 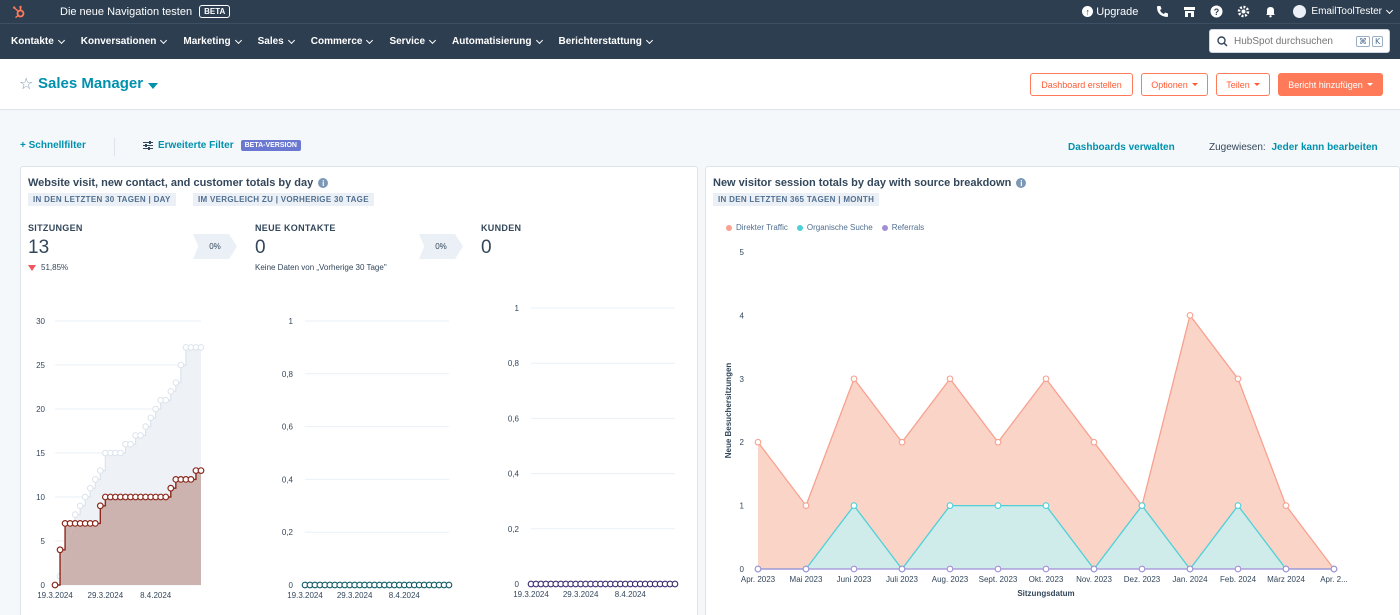 I want to click on quick-filter-button: + Schnellfilter, so click(x=53, y=145).